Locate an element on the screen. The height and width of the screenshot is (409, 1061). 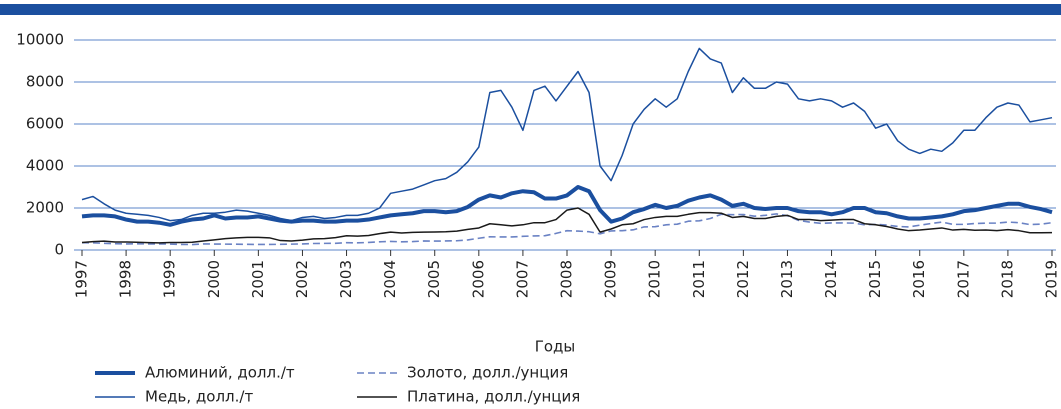
x-tick-label: 1999 is located at coordinates (170, 279).